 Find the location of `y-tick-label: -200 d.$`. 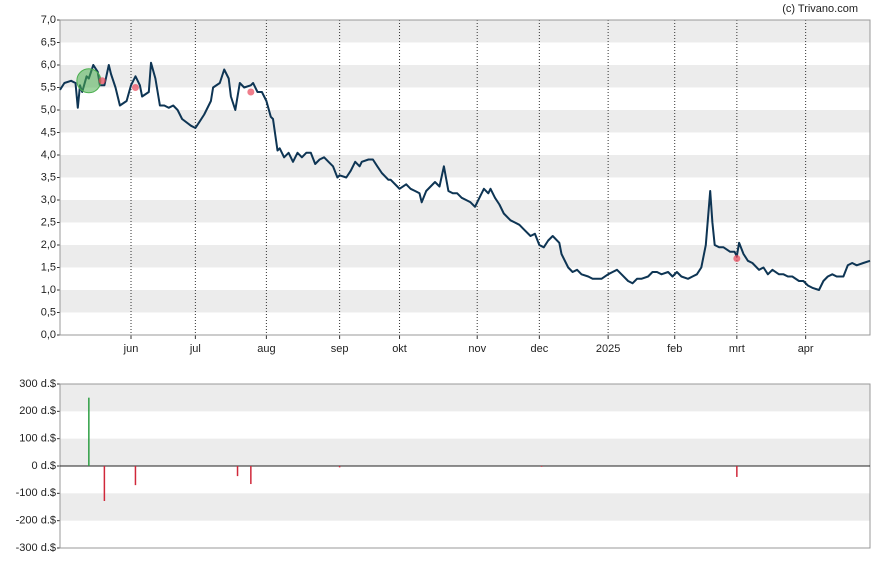

y-tick-label: -200 d.$ is located at coordinates (36, 521).